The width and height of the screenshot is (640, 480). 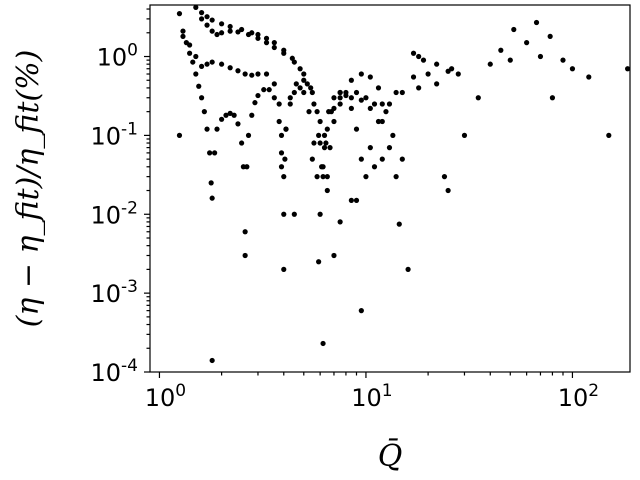 I want to click on y-tick-label-1: 10⁻¹, so click(x=115, y=134).